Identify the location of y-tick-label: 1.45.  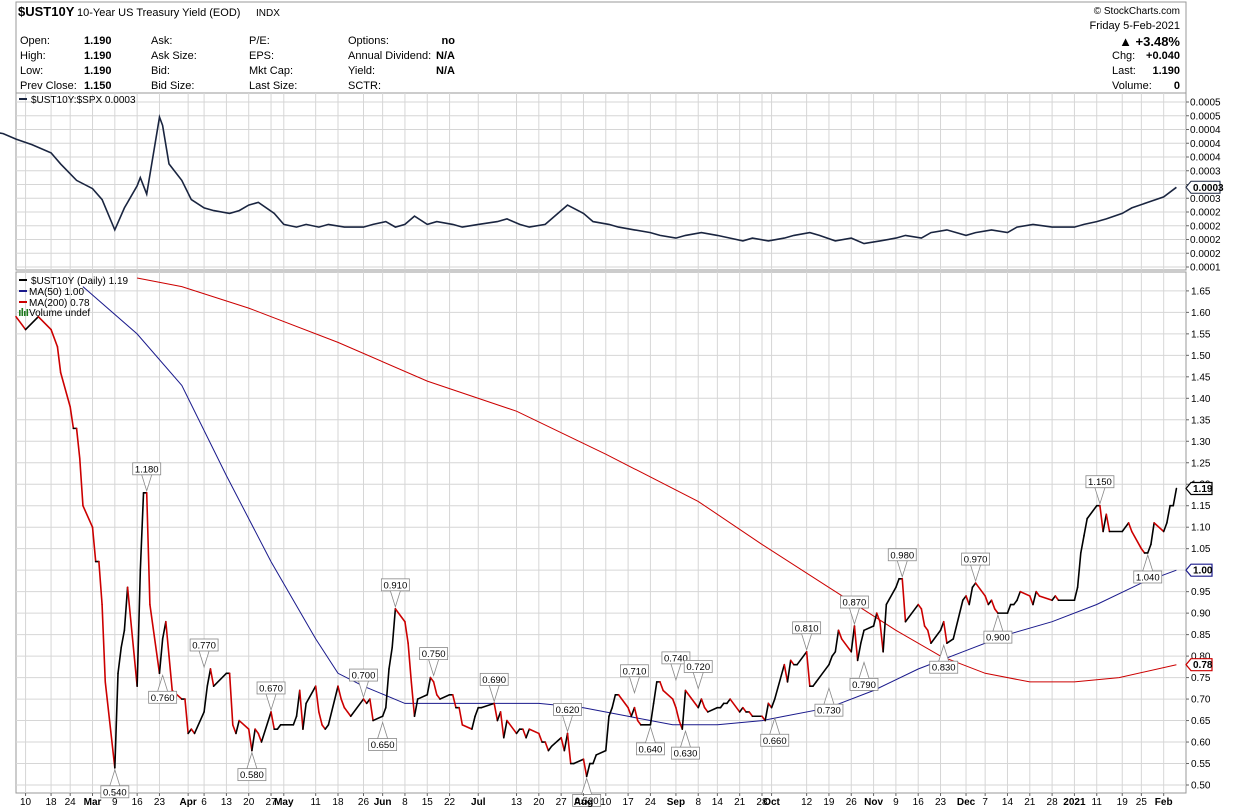
(1201, 377).